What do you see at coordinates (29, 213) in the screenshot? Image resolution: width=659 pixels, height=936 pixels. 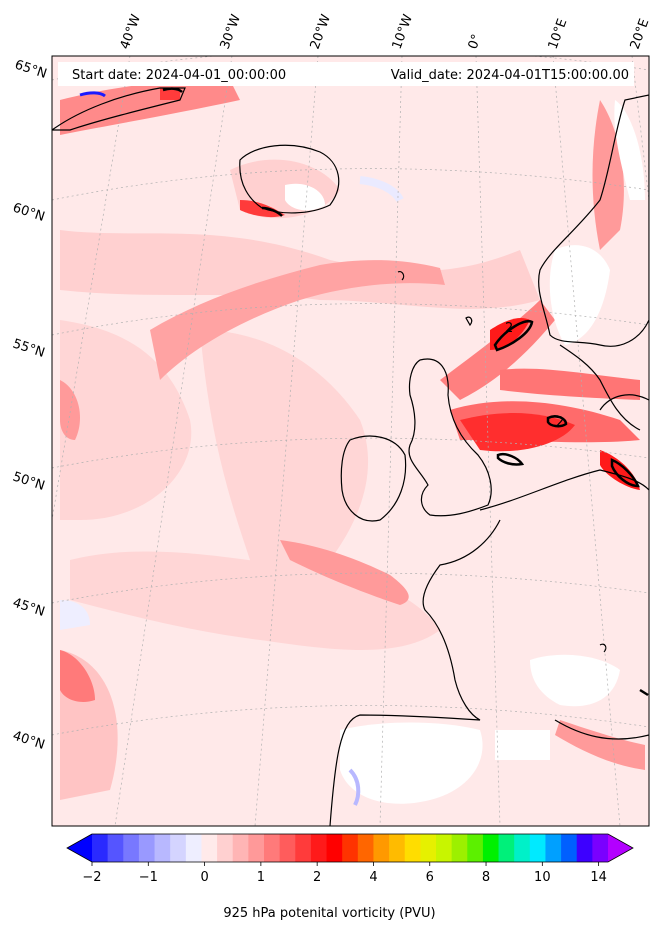 I see `lat-label-60n: 60°N` at bounding box center [29, 213].